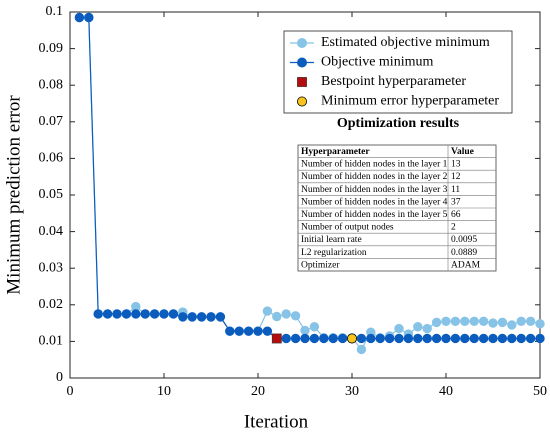  Describe the element at coordinates (51, 304) in the screenshot. I see `y-tick-label: 0.02` at that location.